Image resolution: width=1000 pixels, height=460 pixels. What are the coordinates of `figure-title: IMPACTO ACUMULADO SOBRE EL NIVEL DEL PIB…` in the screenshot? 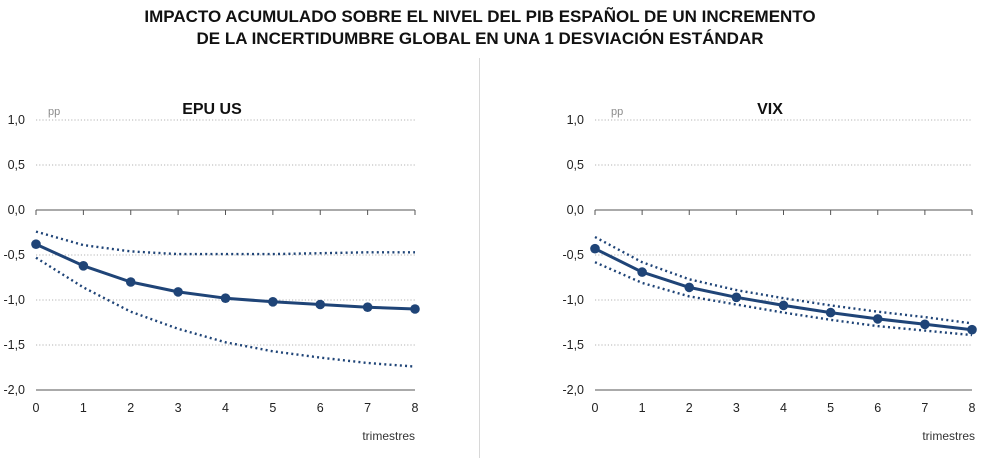 It's located at (480, 28).